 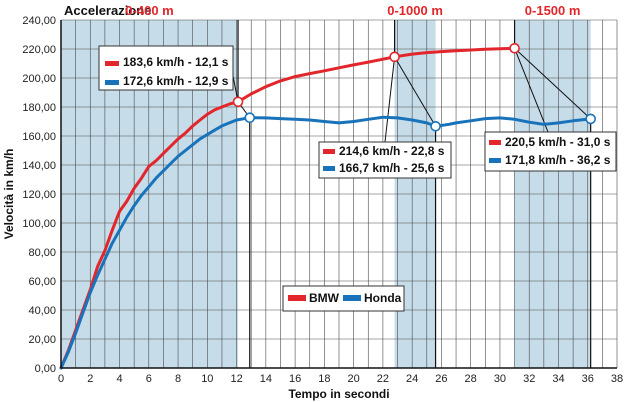 What do you see at coordinates (354, 379) in the screenshot?
I see `x-tick-label: 20` at bounding box center [354, 379].